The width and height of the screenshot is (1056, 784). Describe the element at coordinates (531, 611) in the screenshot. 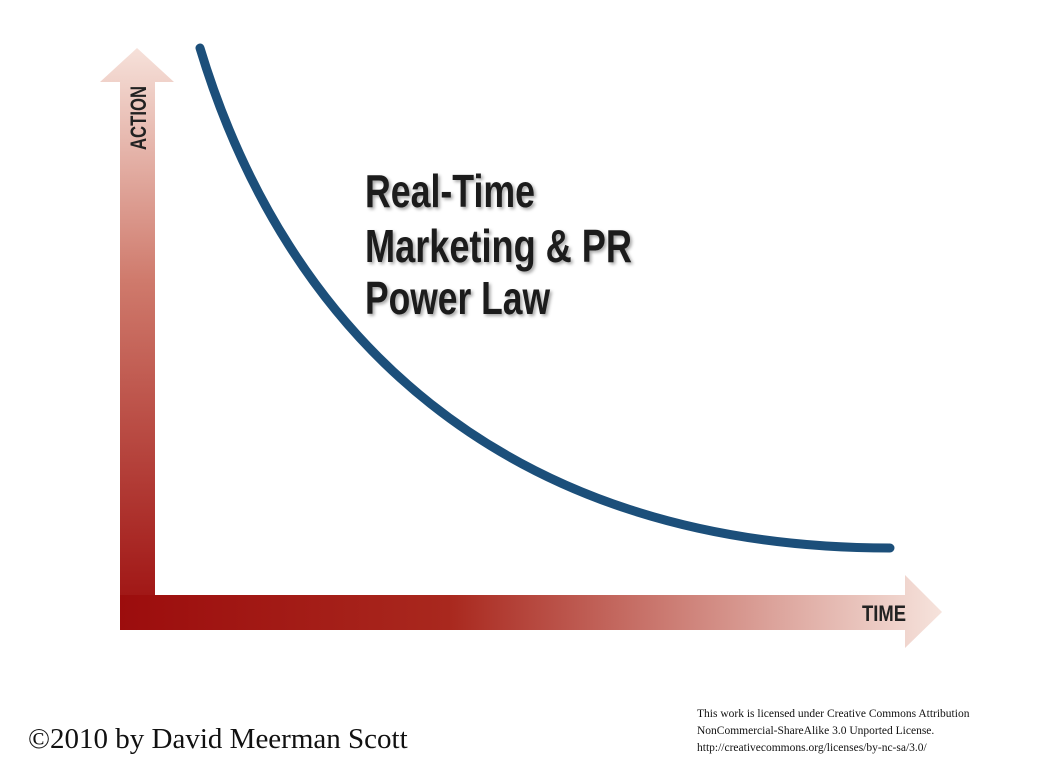

I see `x-axis-arrow` at that location.